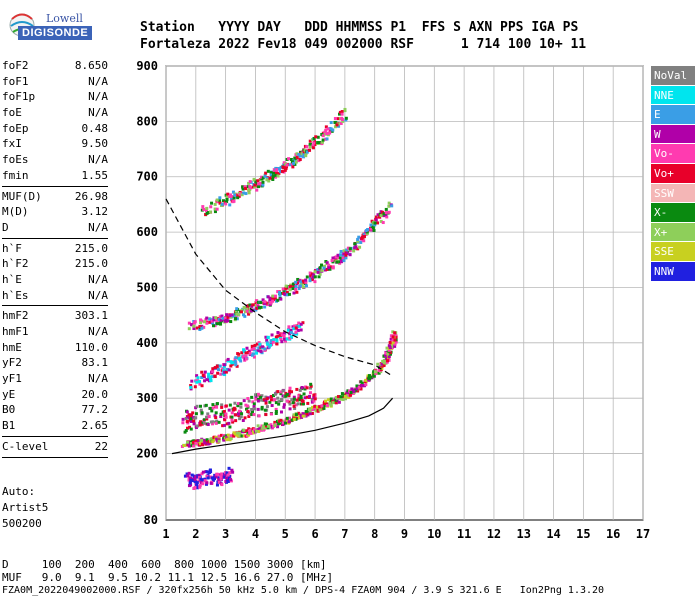 This screenshot has width=700, height=600. What do you see at coordinates (95, 144) in the screenshot?
I see `param-value: 9.50` at bounding box center [95, 144].